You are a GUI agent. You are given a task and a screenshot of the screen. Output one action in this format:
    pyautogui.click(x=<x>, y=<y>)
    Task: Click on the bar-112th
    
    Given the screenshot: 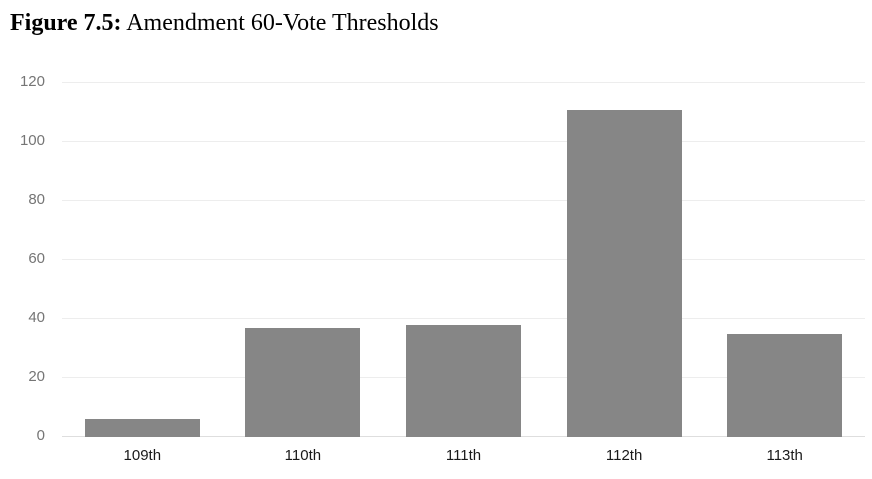 What is the action you would take?
    pyautogui.click(x=624, y=273)
    